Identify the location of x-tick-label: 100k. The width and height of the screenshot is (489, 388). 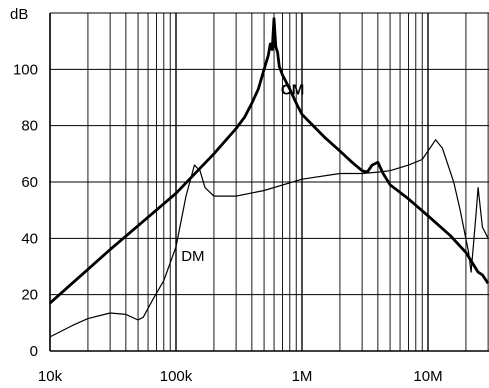
(176, 376).